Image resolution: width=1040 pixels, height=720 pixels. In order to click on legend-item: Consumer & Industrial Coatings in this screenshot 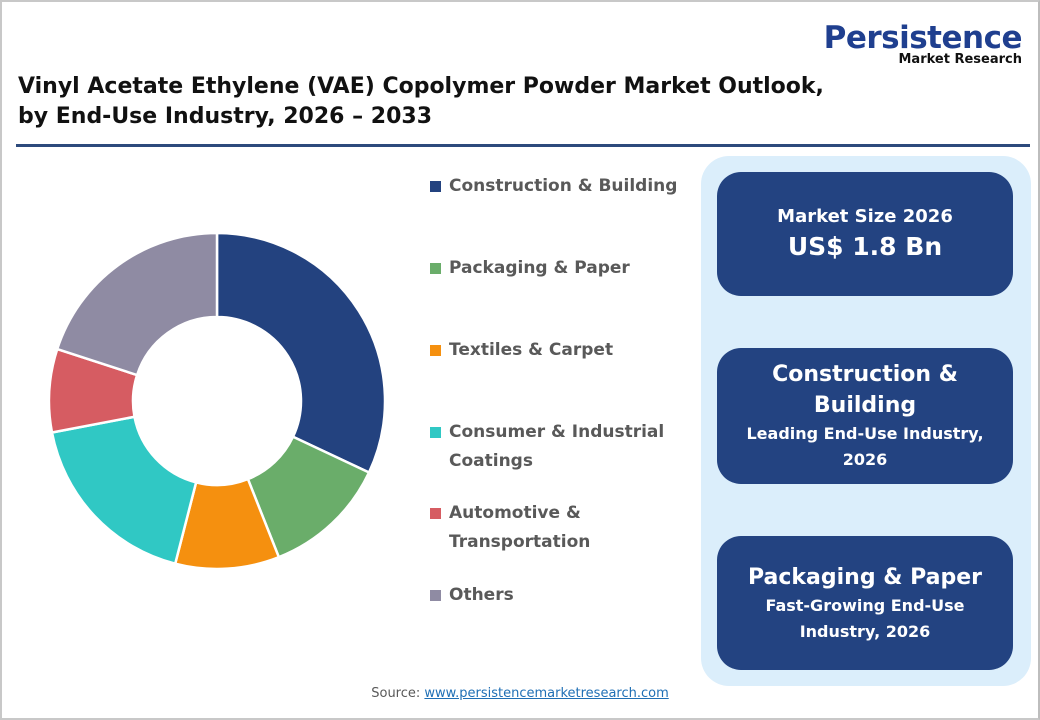, I will do `click(547, 447)`.